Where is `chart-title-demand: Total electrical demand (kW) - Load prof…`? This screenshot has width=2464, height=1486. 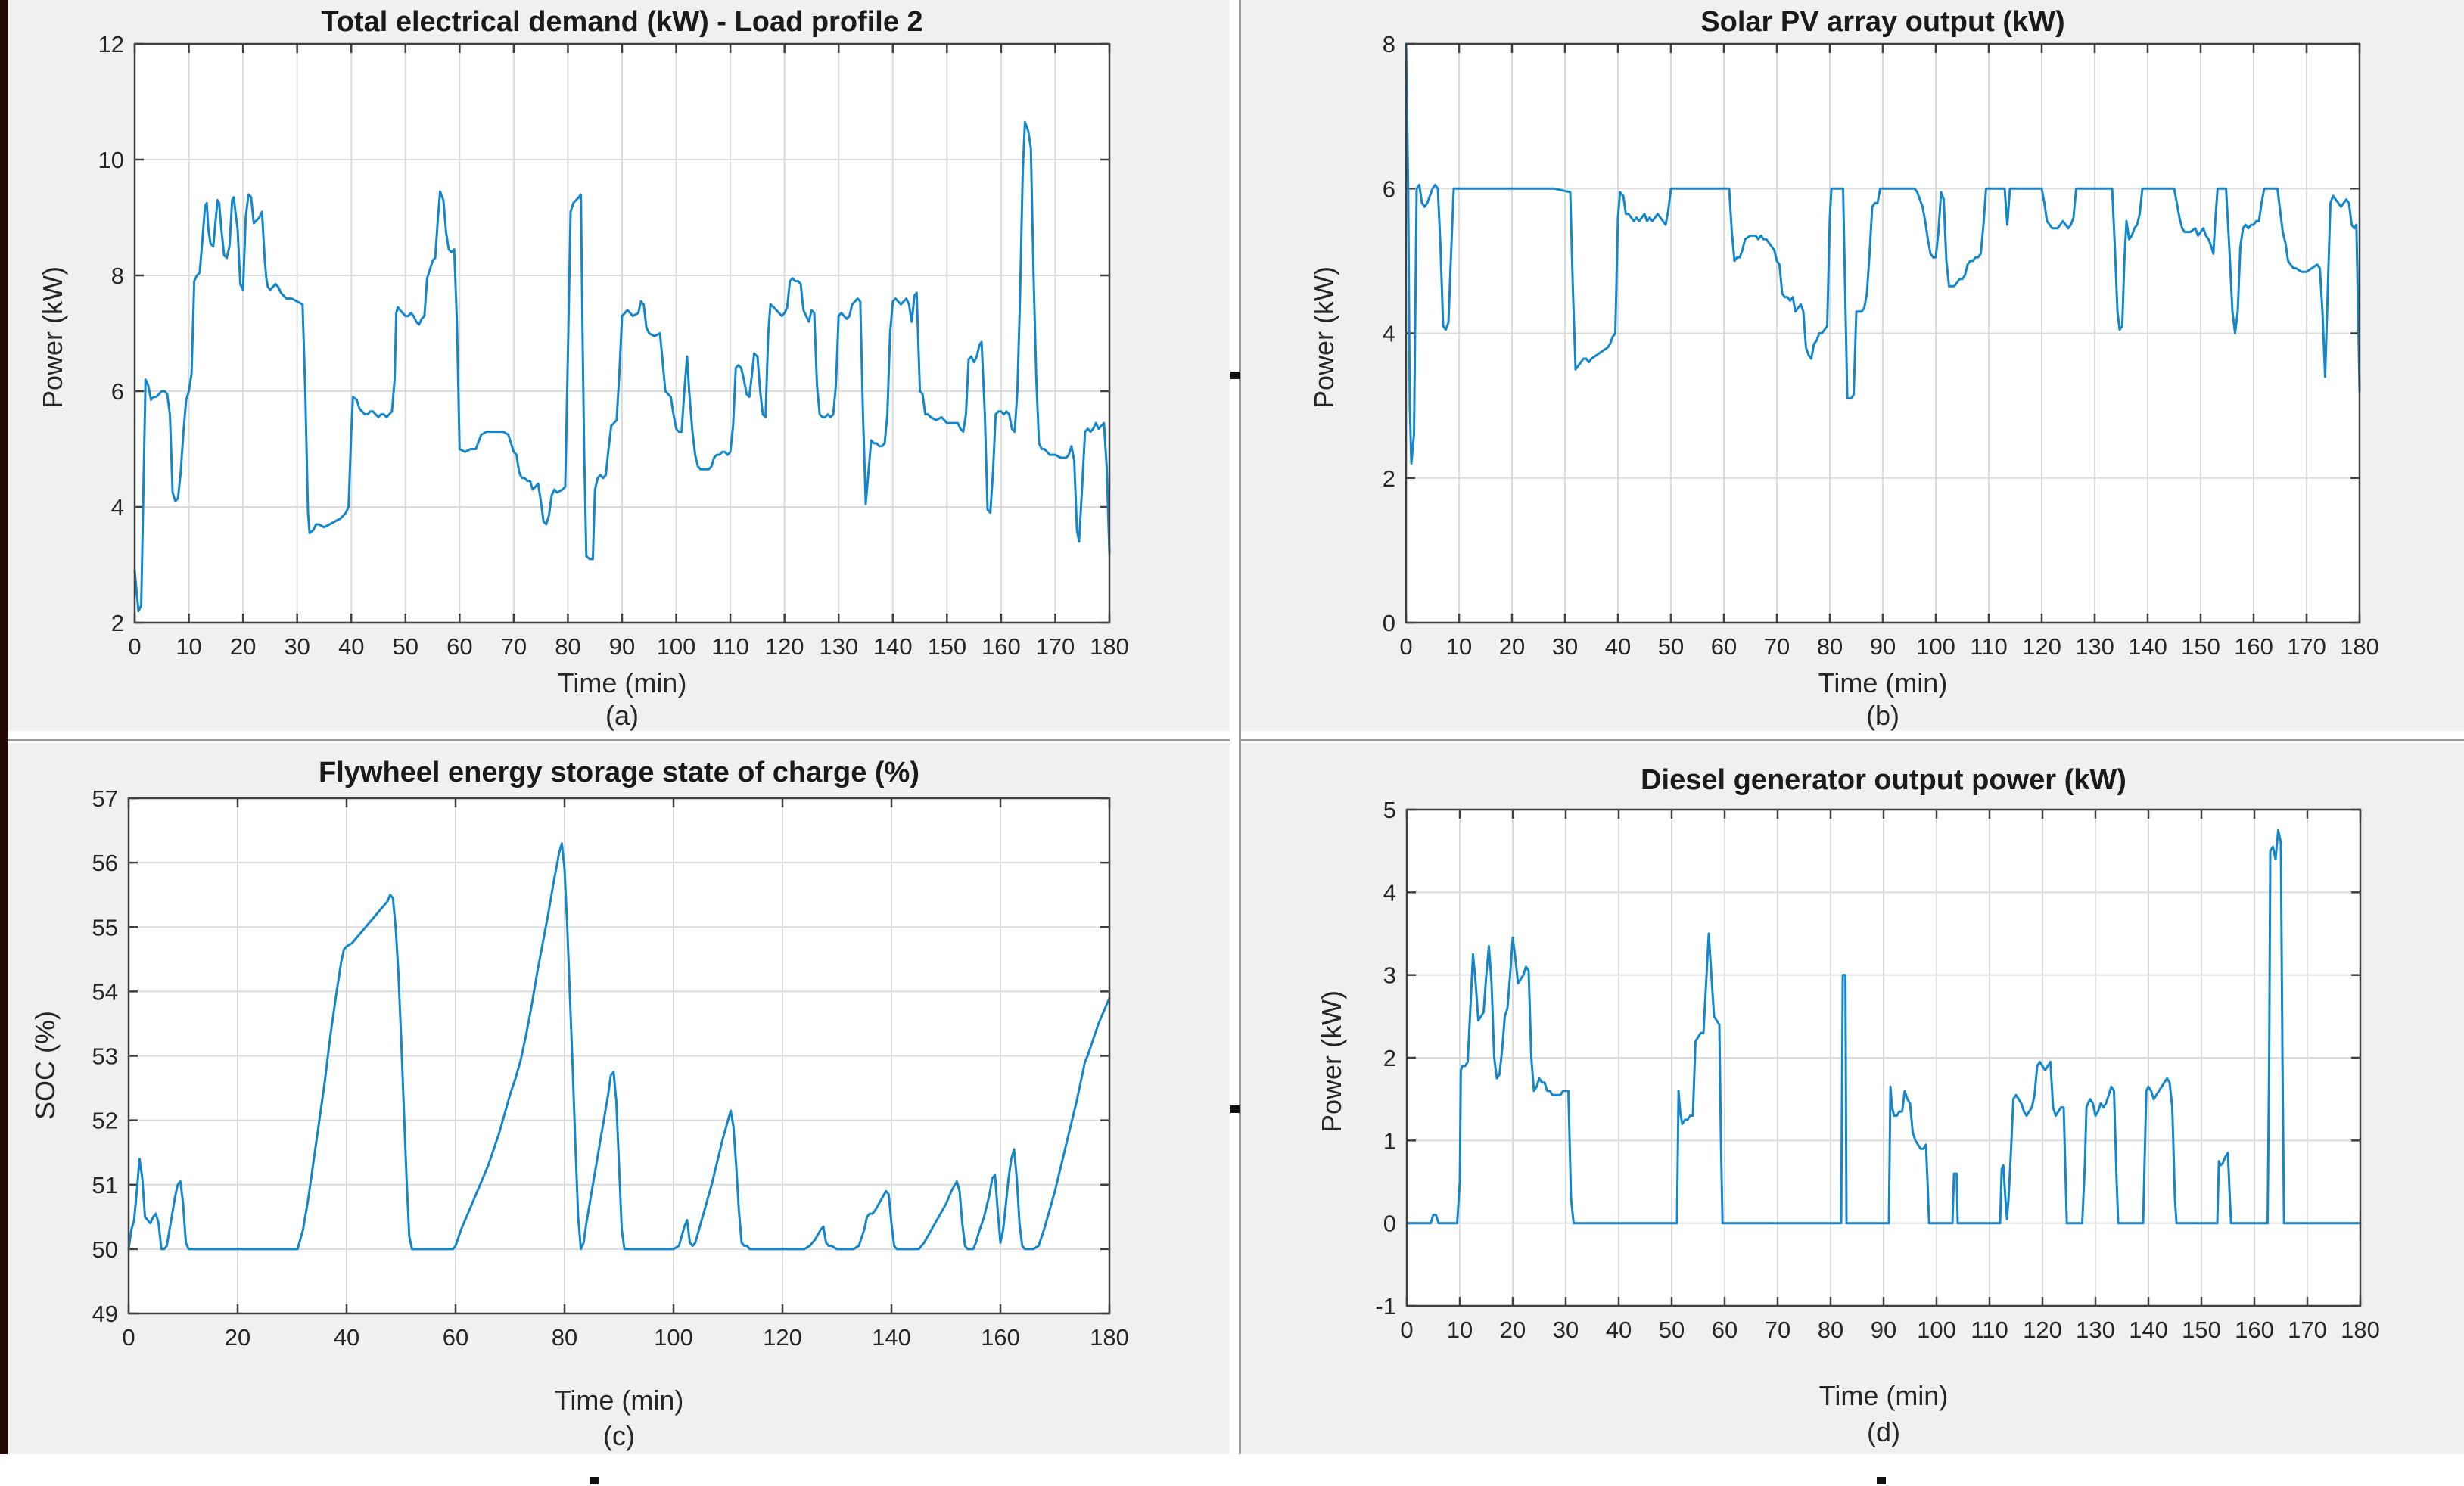 chart-title-demand: Total electrical demand (kW) - Load prof… is located at coordinates (622, 22).